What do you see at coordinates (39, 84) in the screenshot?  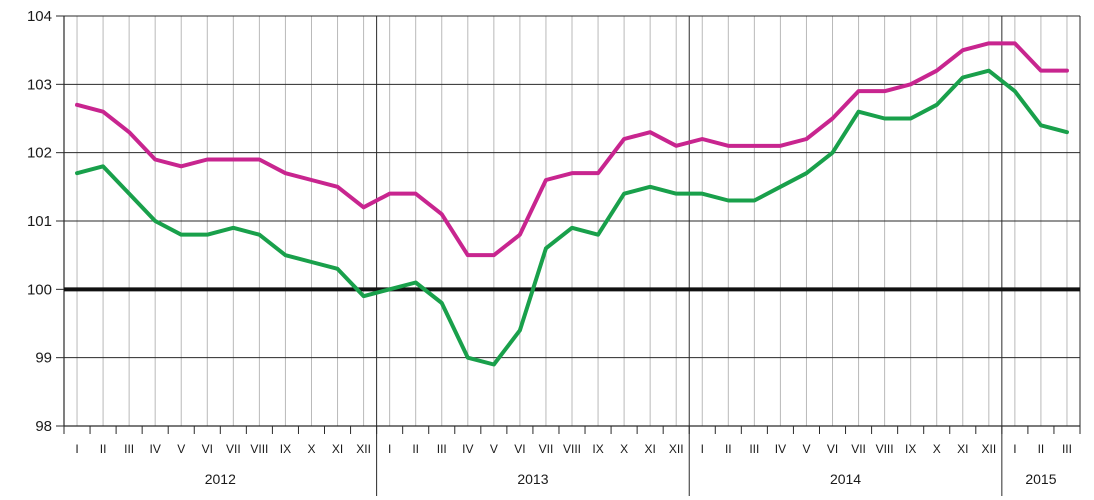 I see `y-tick-label: 103` at bounding box center [39, 84].